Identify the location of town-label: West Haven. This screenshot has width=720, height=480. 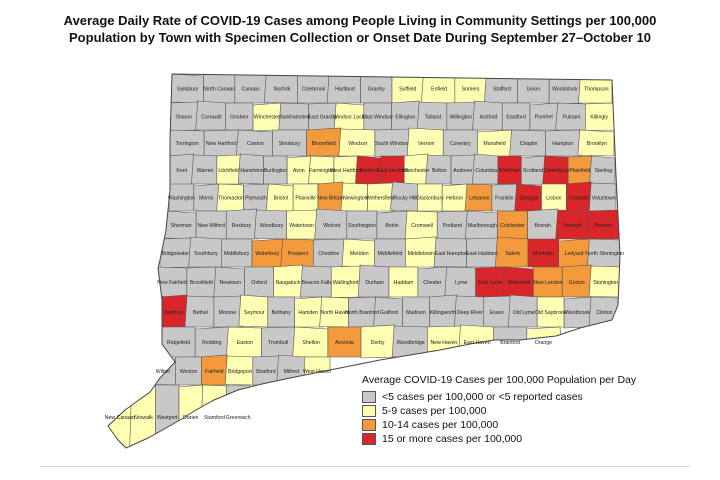
(317, 372).